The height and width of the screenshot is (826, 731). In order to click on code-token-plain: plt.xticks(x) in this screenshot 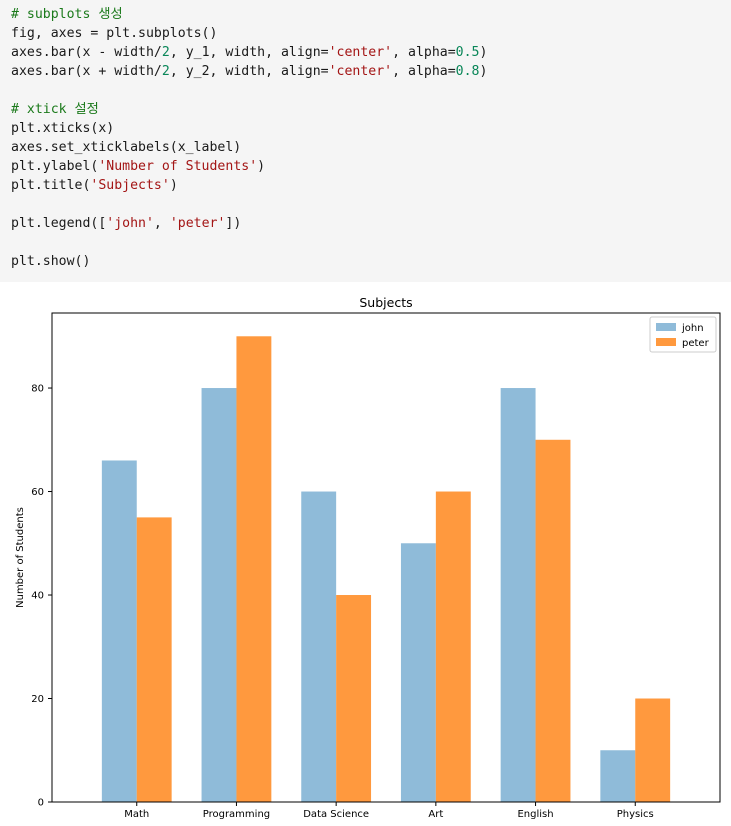, I will do `click(63, 128)`.